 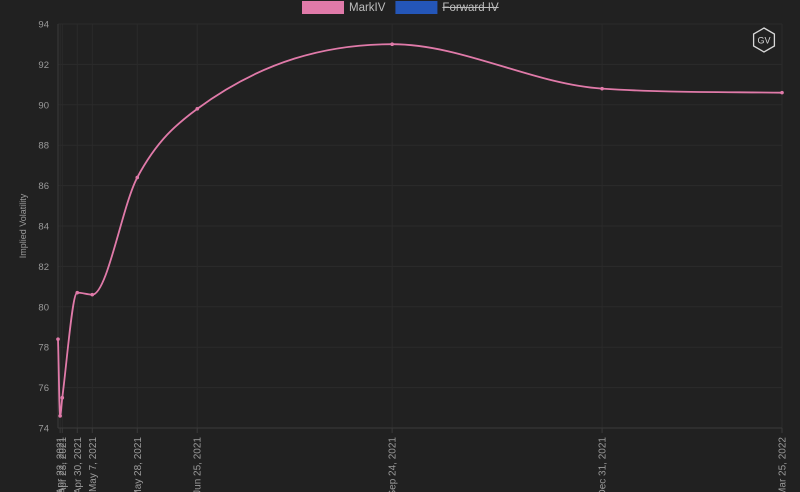 I want to click on y-tick-label: 94, so click(x=43, y=25).